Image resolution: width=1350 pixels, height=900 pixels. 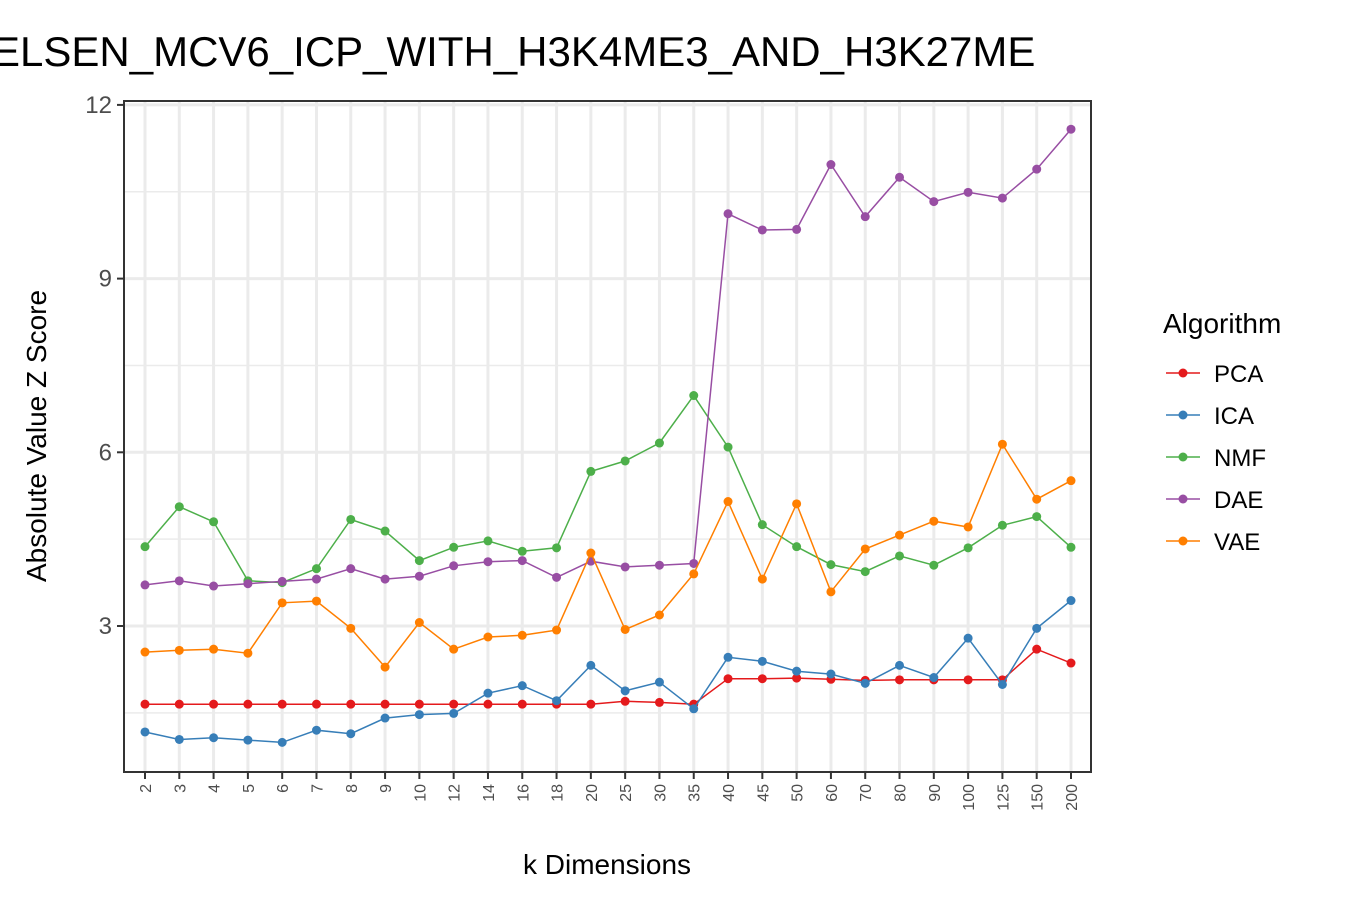 What do you see at coordinates (455, 793) in the screenshot?
I see `x-tick-label: 12` at bounding box center [455, 793].